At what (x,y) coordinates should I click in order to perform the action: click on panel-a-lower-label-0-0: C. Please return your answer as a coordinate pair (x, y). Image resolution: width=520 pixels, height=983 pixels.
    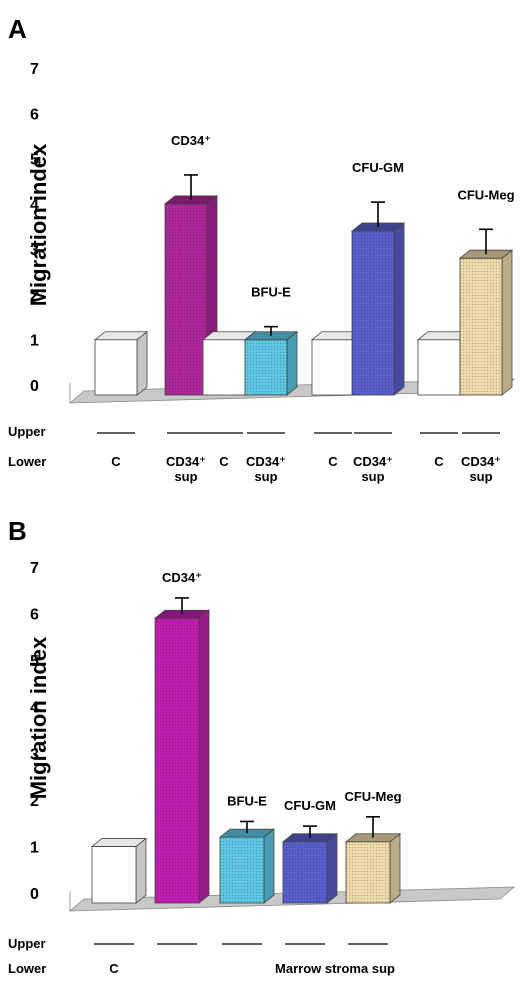
    Looking at the image, I should click on (116, 461).